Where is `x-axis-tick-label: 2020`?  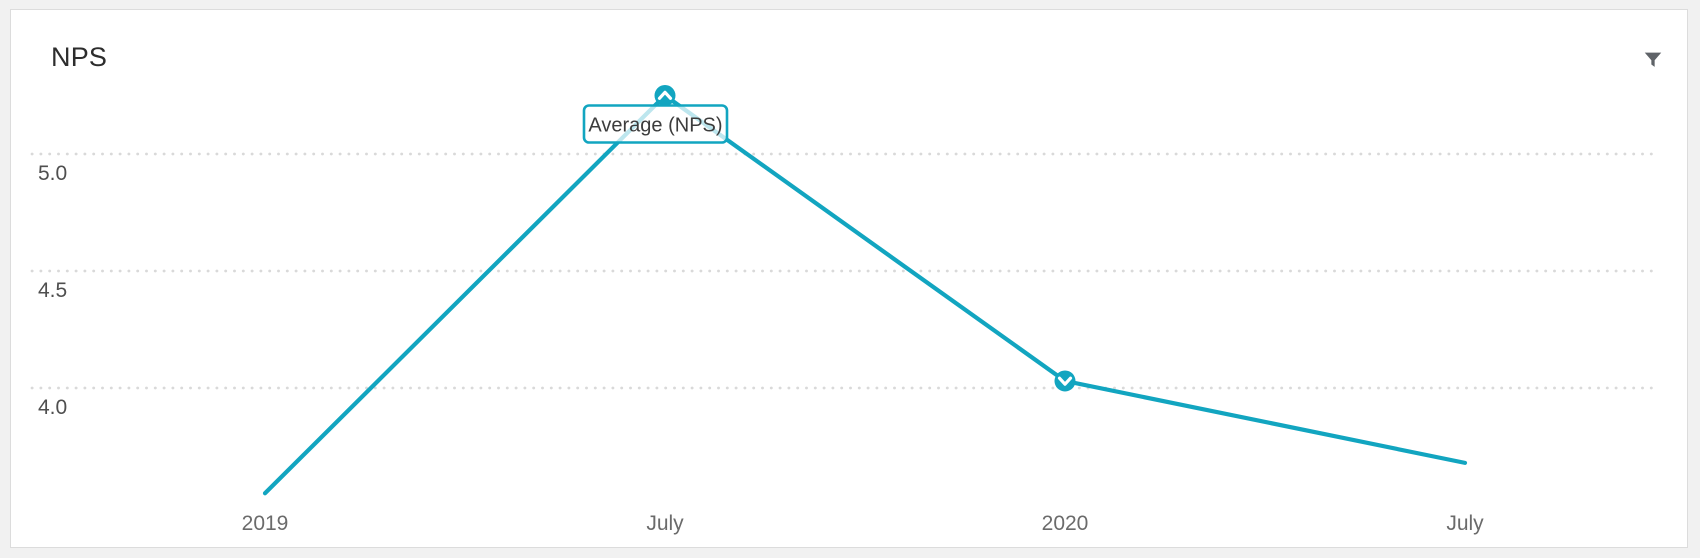 x-axis-tick-label: 2020 is located at coordinates (1065, 523).